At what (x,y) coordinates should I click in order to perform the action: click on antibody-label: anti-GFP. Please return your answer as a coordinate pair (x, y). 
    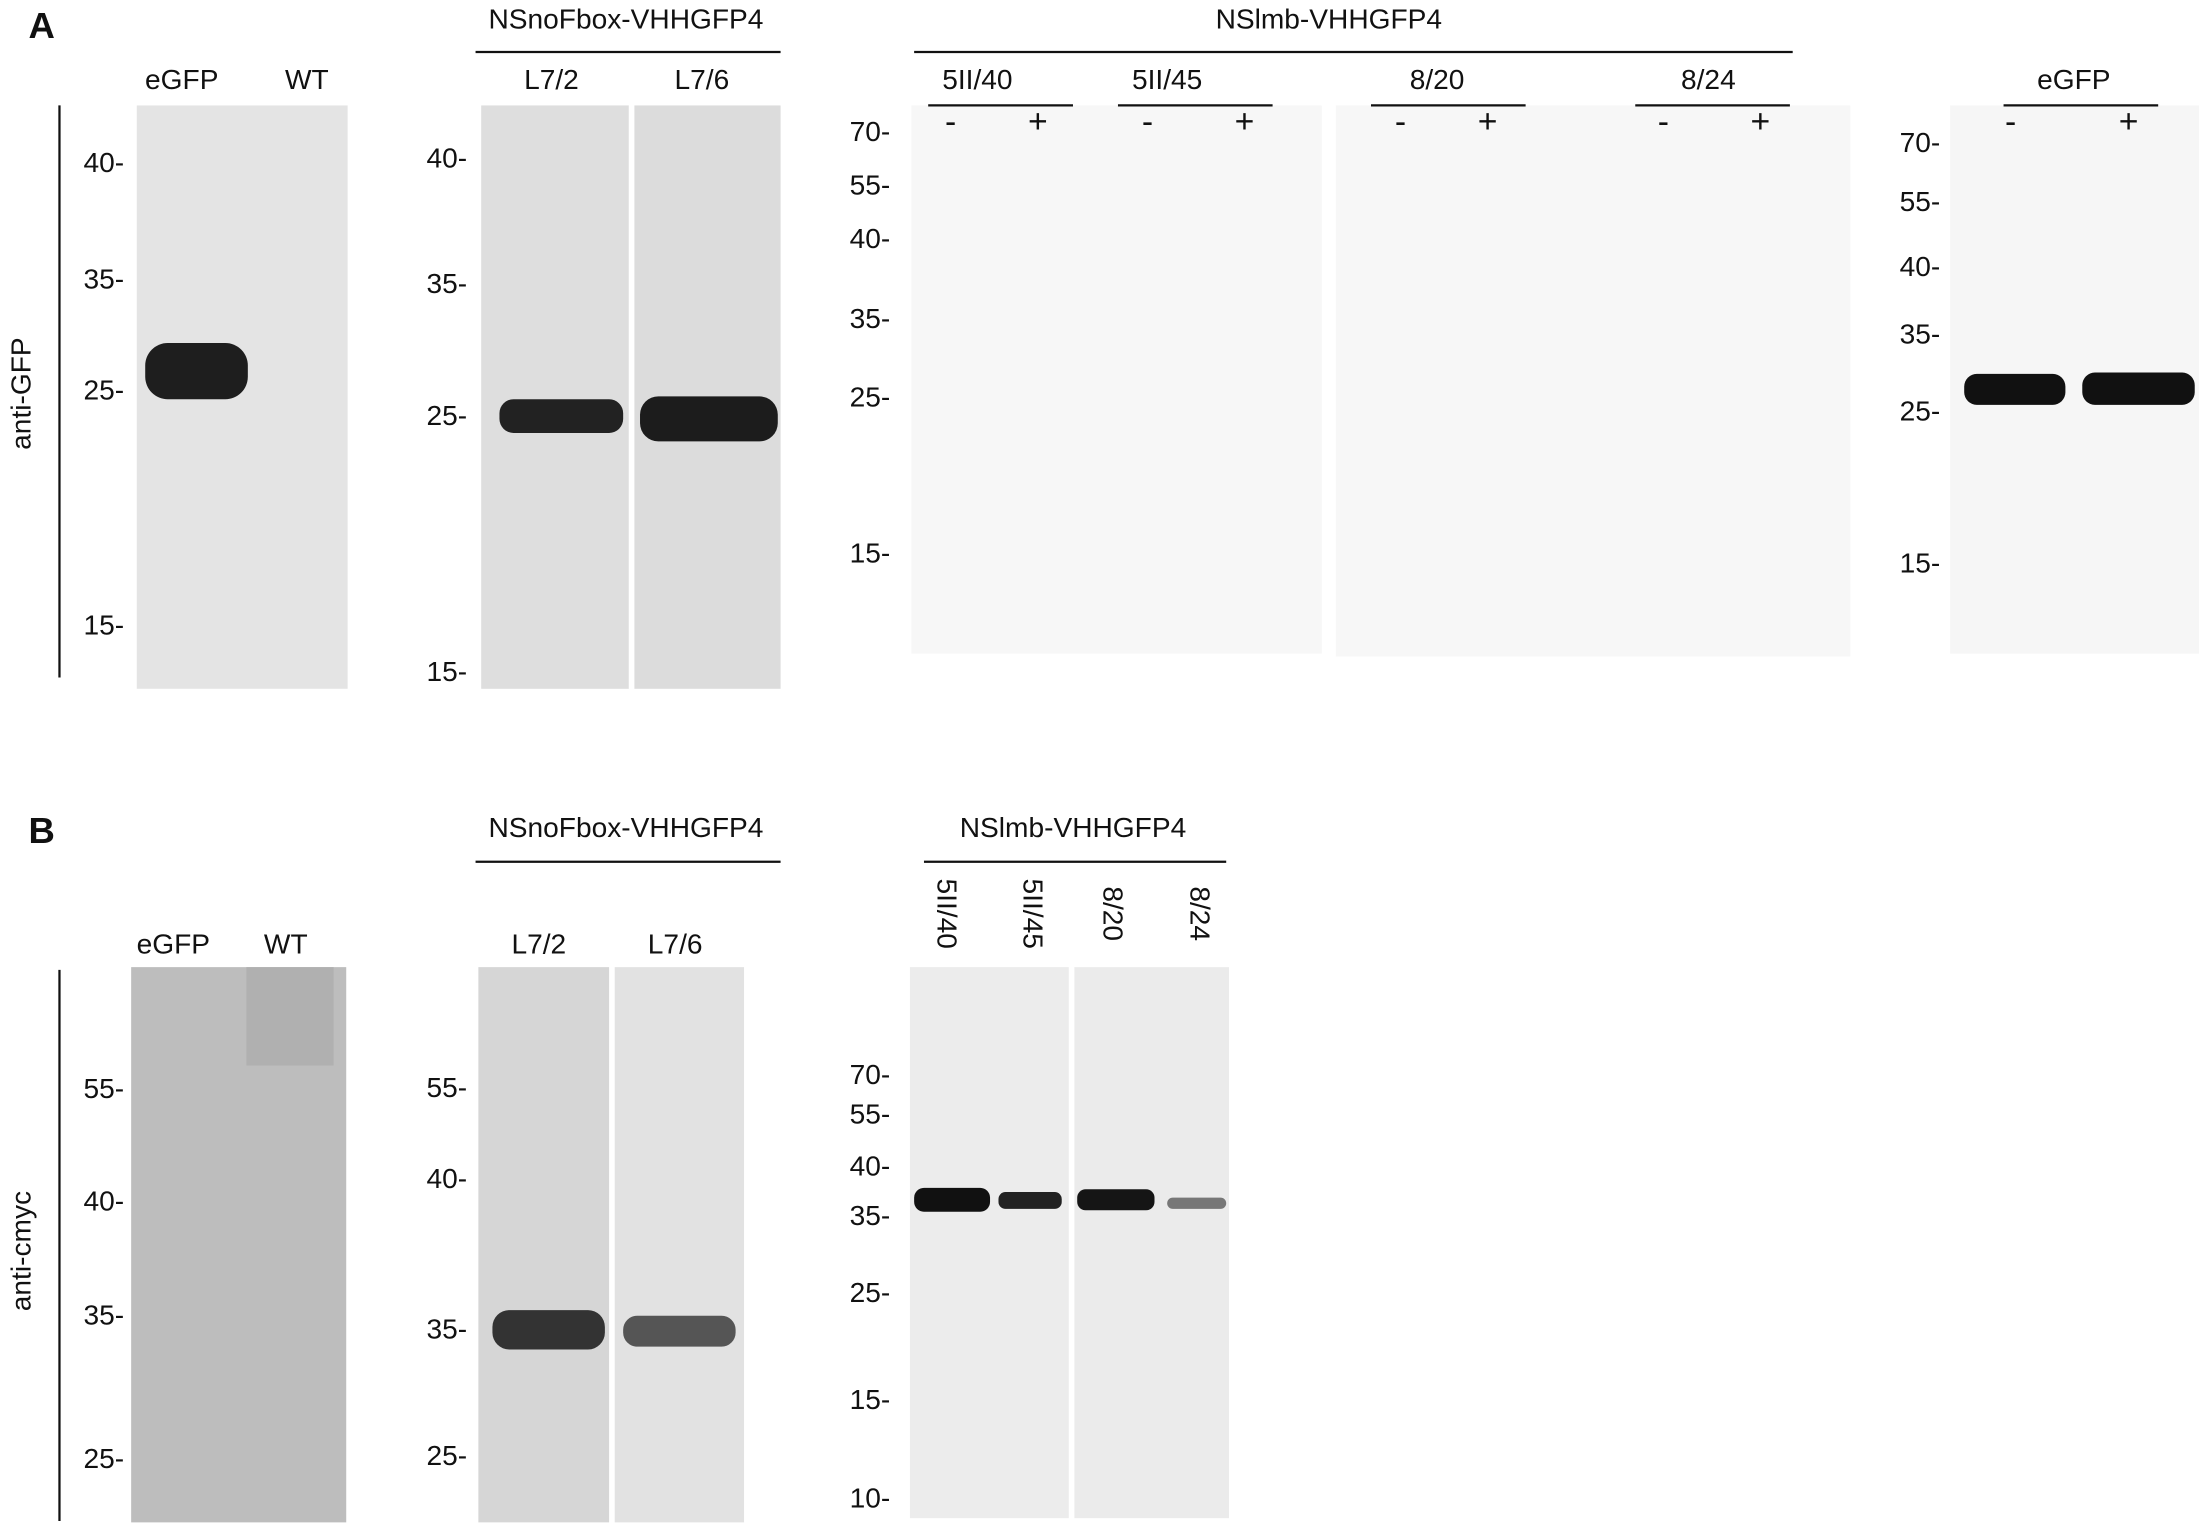
    Looking at the image, I should click on (20, 393).